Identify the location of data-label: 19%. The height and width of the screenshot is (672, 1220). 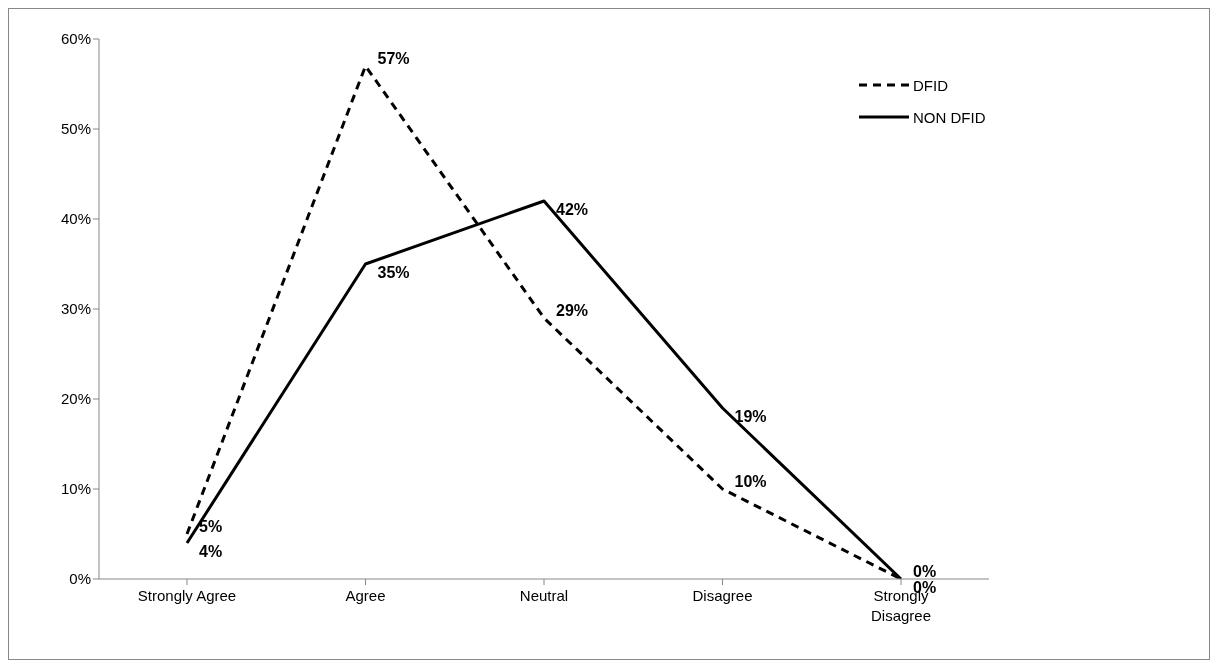
(750, 416).